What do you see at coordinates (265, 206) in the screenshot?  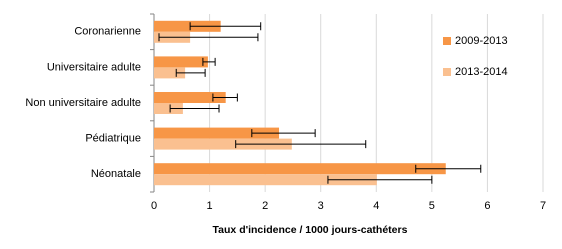 I see `x-tick-label: 2` at bounding box center [265, 206].